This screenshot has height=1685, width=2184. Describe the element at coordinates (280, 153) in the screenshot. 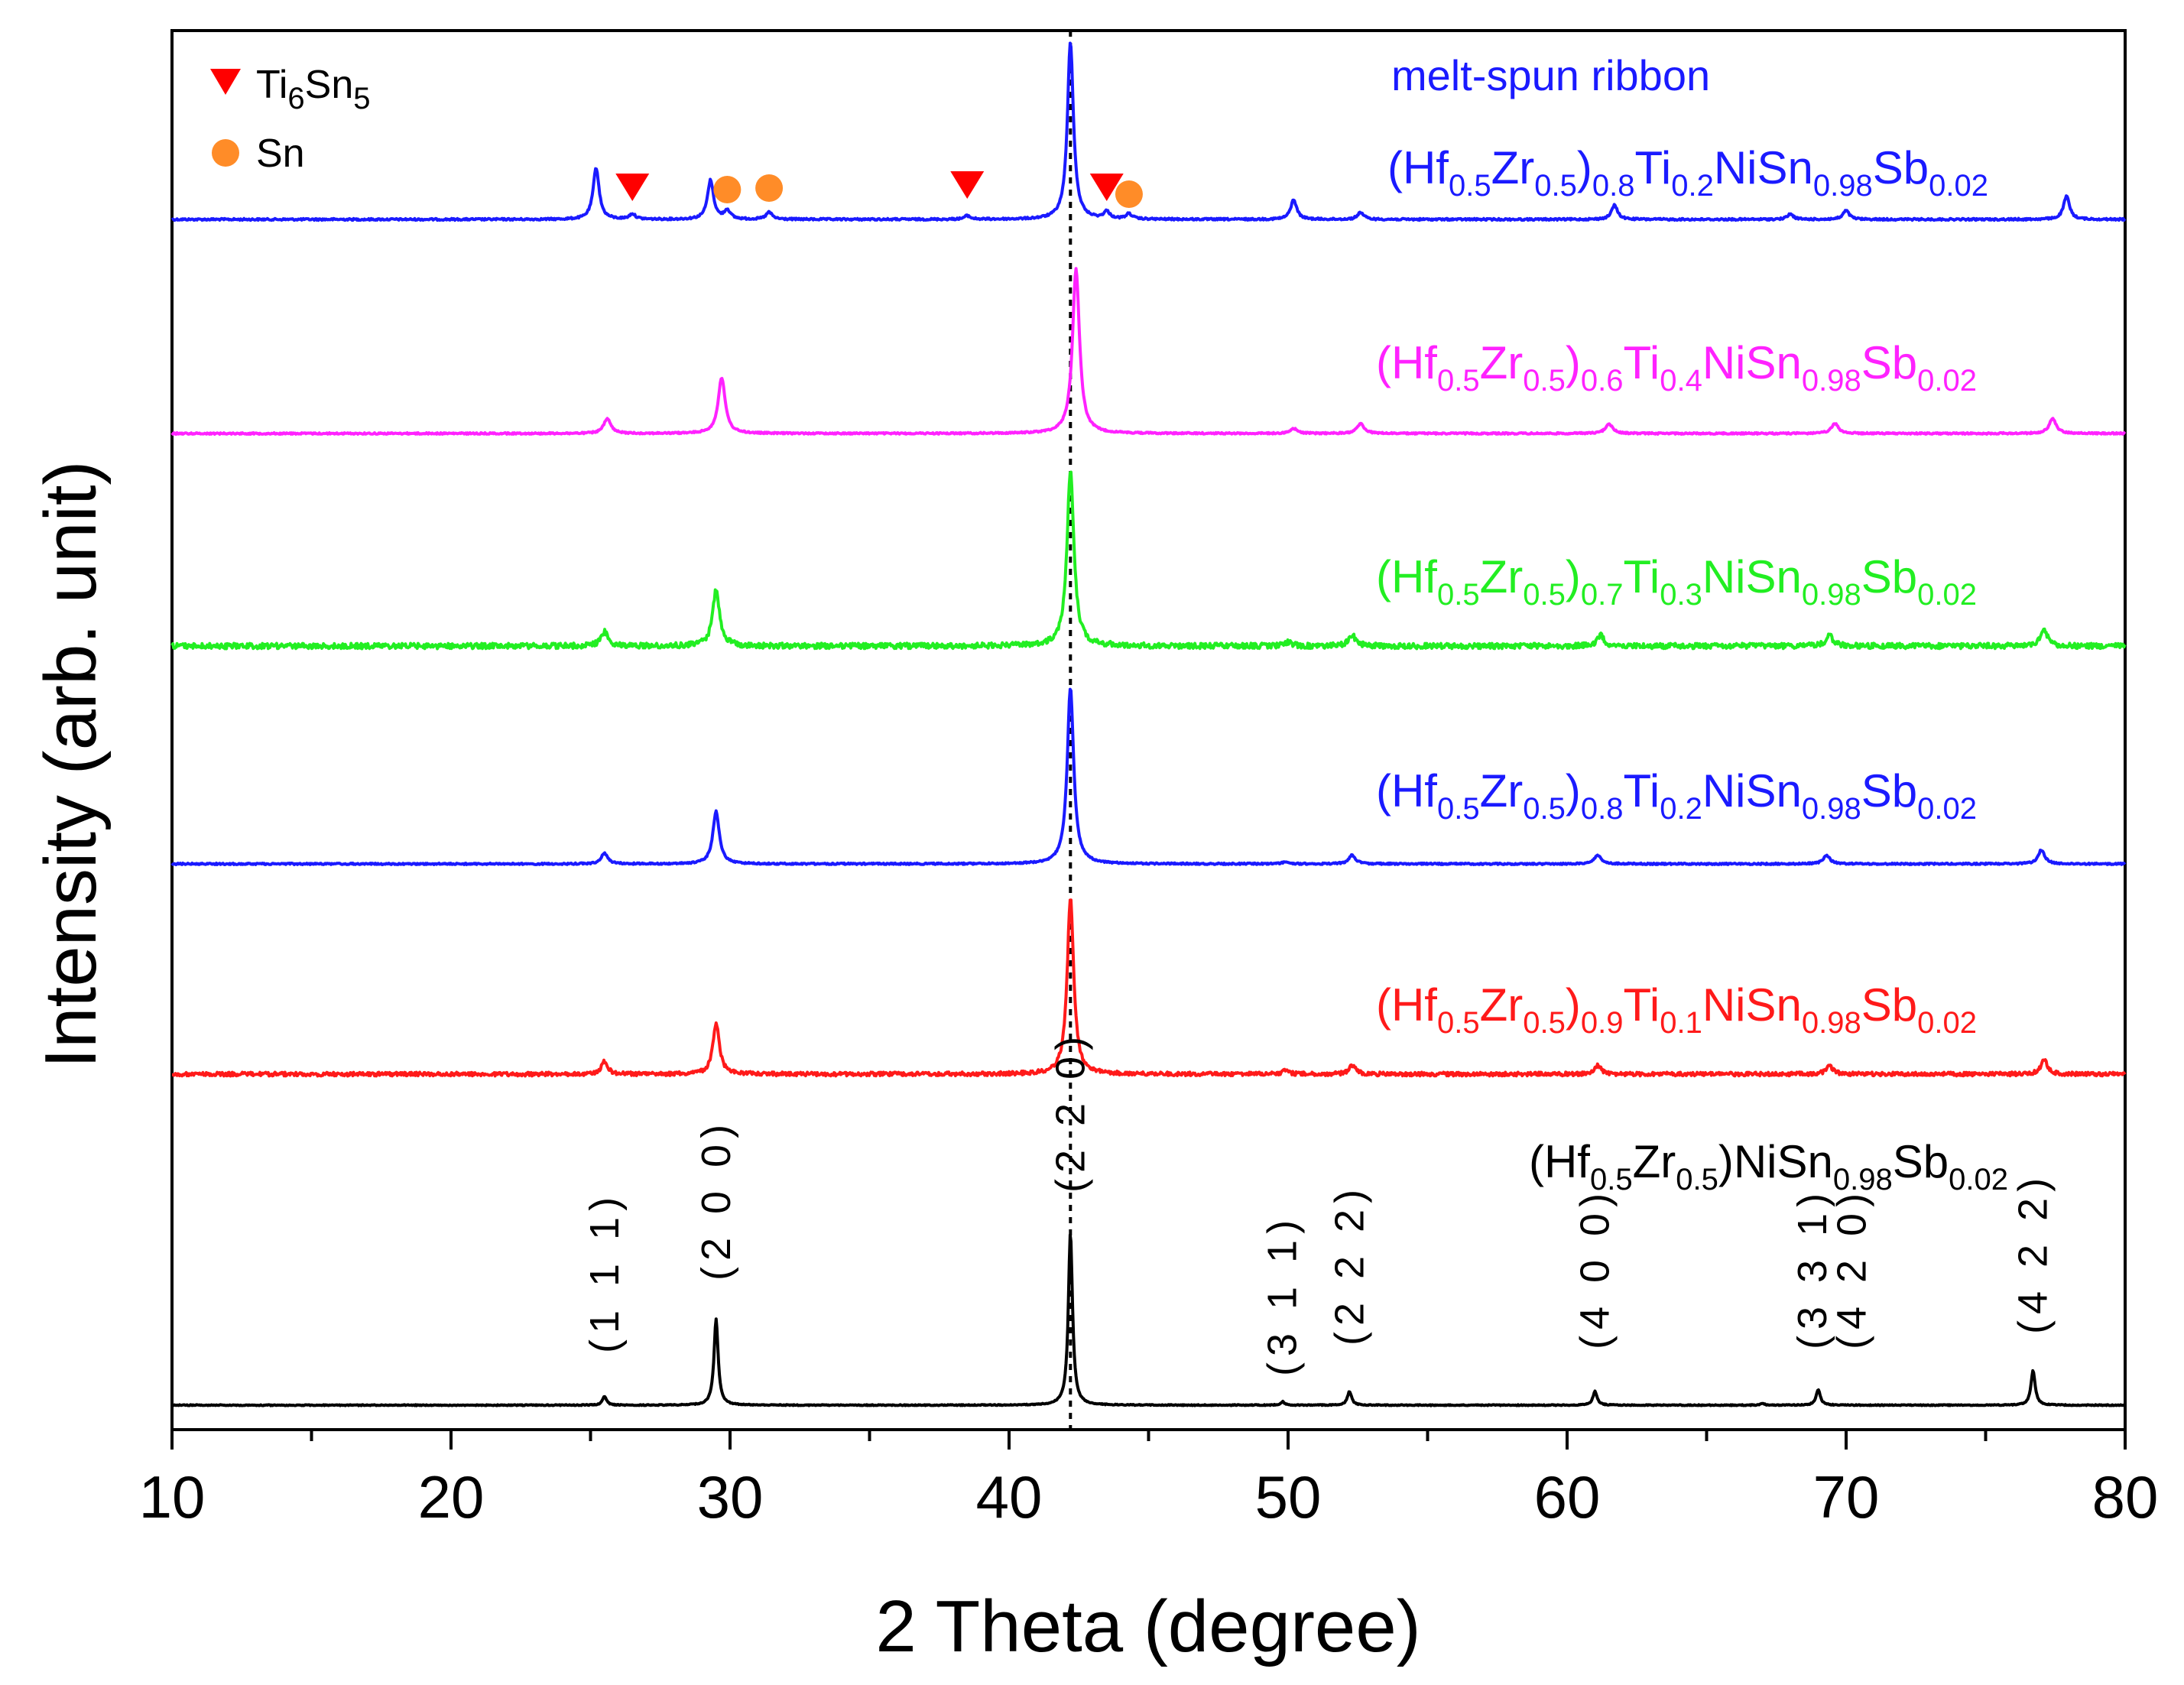

I see `legend-label: Sn` at that location.